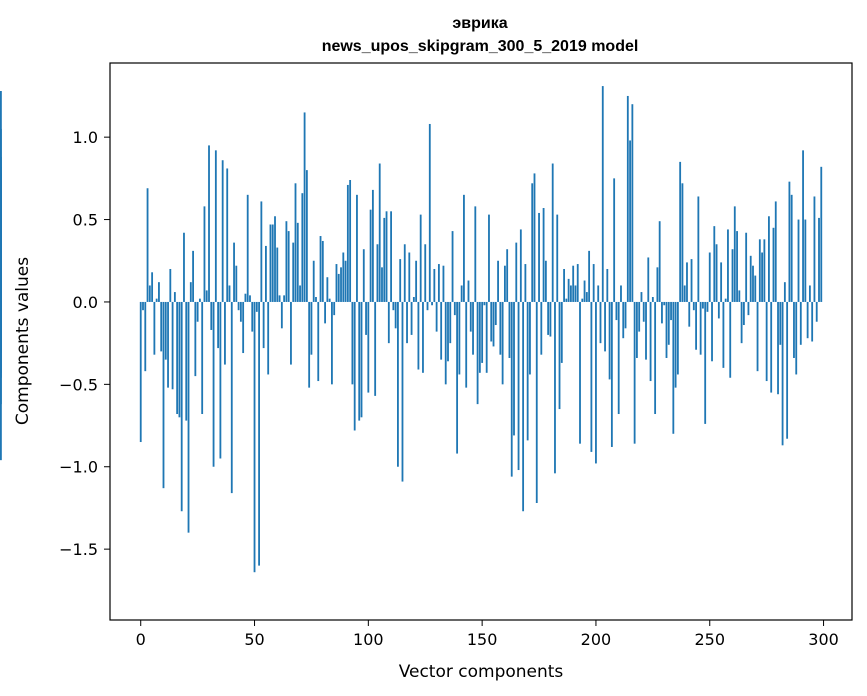  Describe the element at coordinates (23, 341) in the screenshot. I see `y-axis-label: Components values` at that location.